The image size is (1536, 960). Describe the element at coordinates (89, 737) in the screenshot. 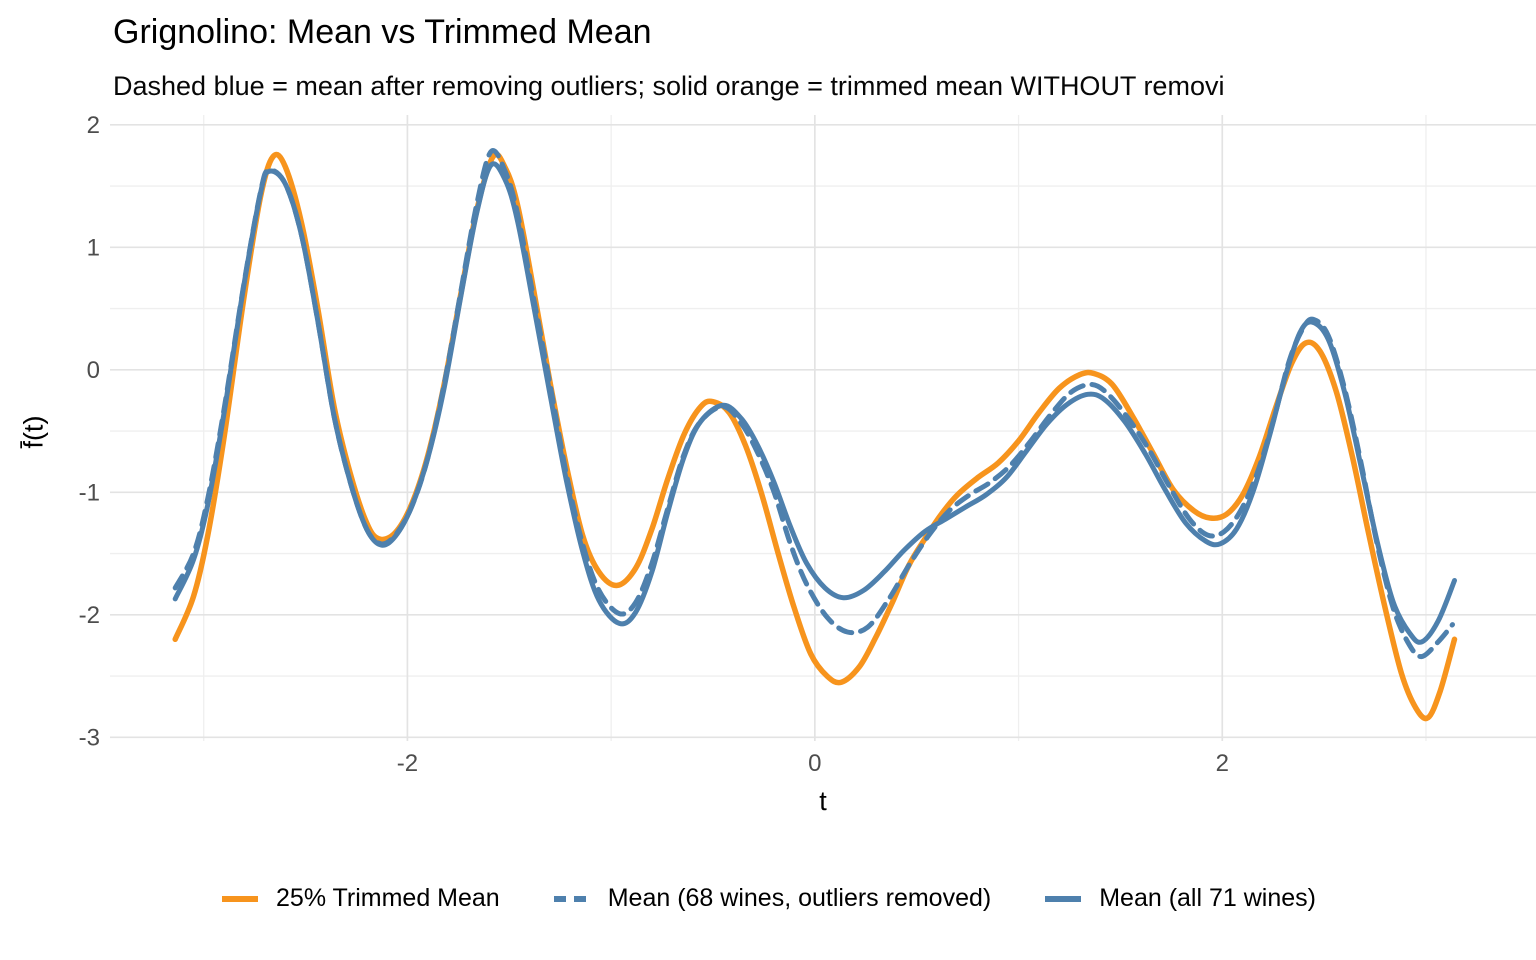

I see `y-tick-label: -3` at that location.